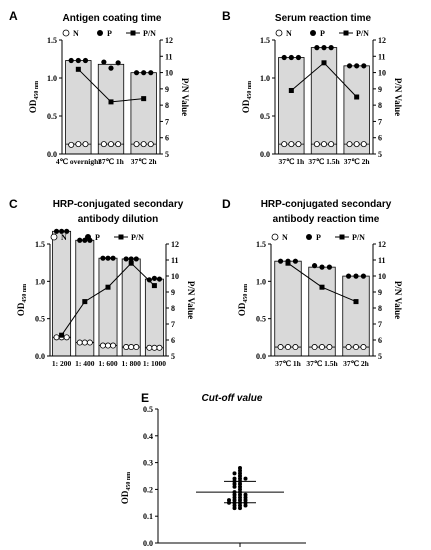 The width and height of the screenshot is (431, 550). What do you see at coordinates (173, 324) in the screenshot?
I see `y2-tick-label: 7` at bounding box center [173, 324].